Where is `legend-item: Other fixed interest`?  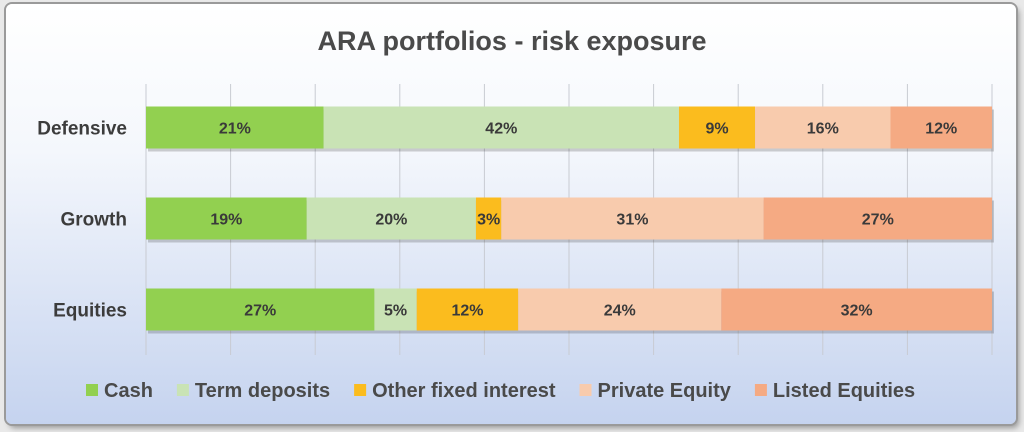 legend-item: Other fixed interest is located at coordinates (455, 391).